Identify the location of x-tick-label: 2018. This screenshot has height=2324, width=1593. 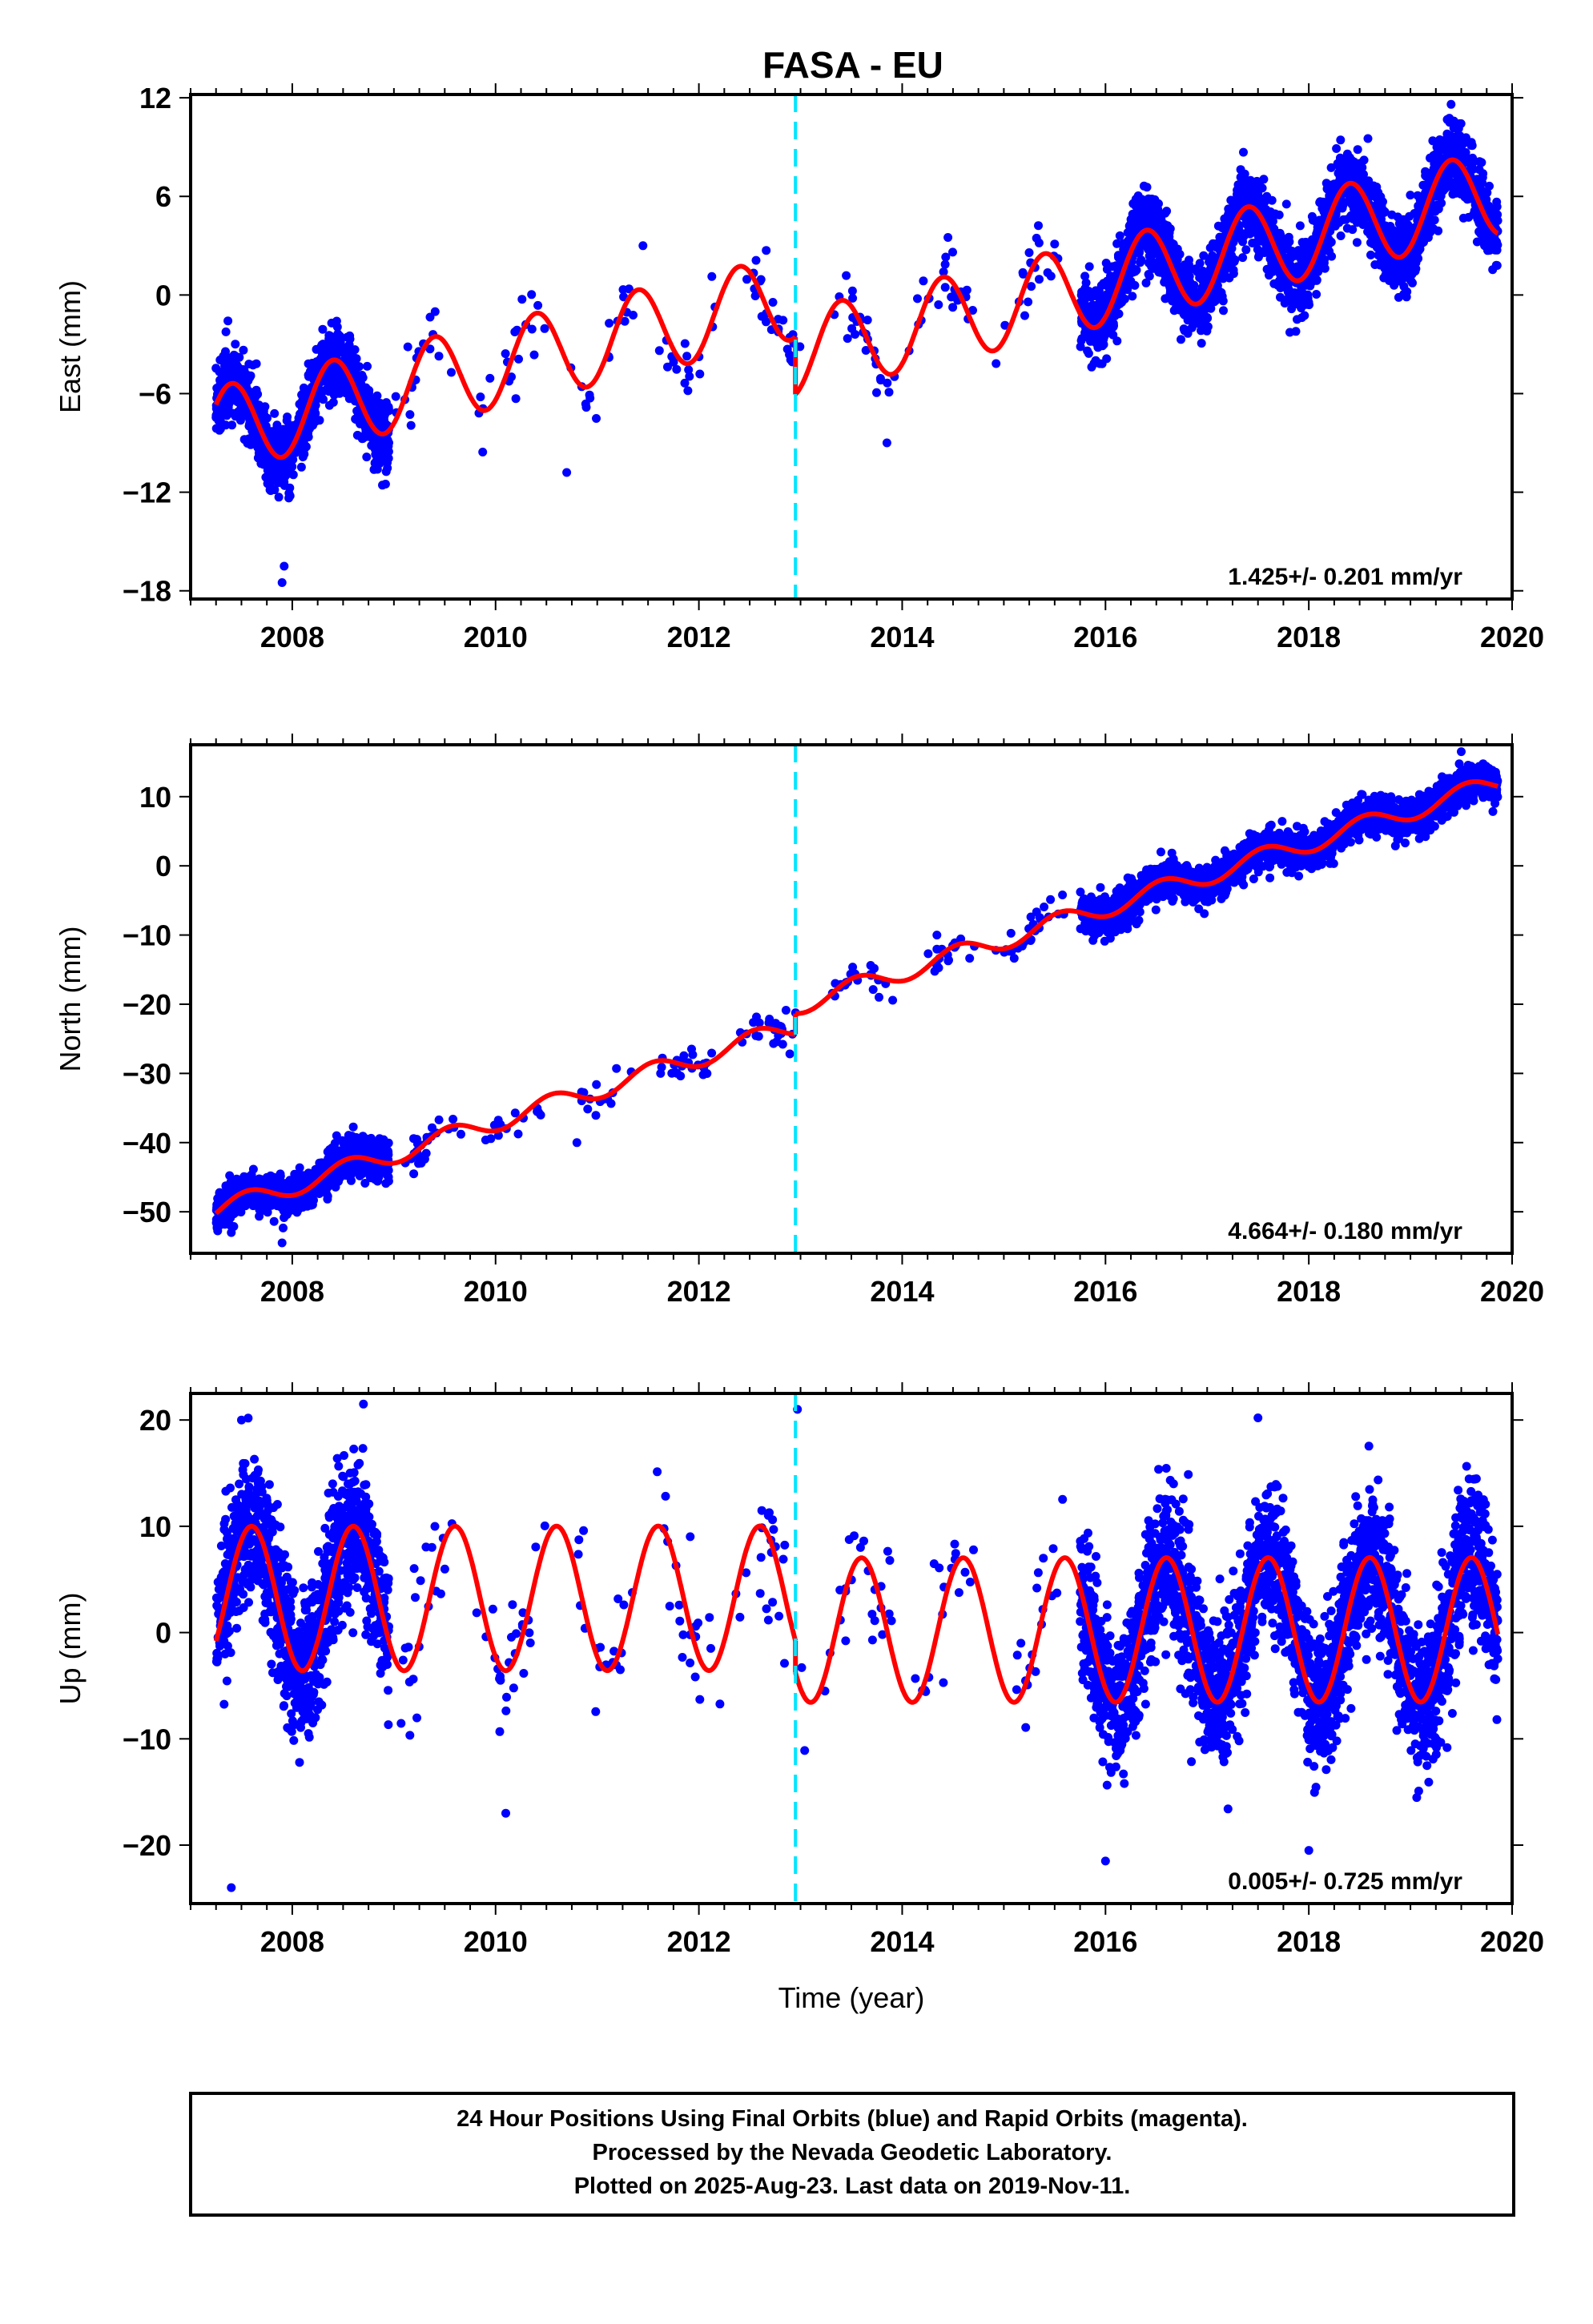
(1309, 637).